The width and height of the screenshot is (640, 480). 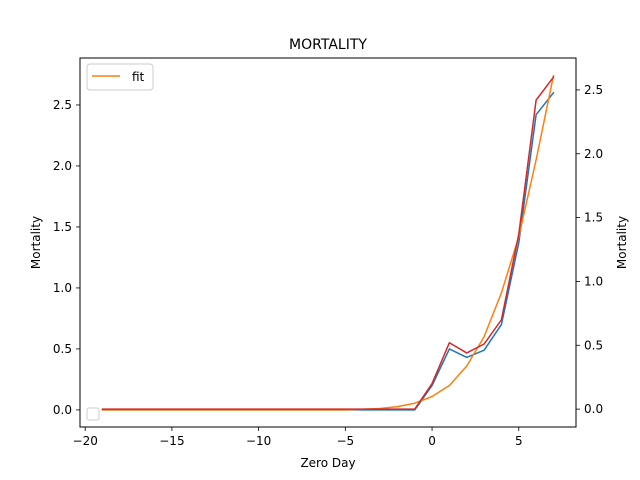 What do you see at coordinates (593, 281) in the screenshot?
I see `y-tick-label-right: 1.0` at bounding box center [593, 281].